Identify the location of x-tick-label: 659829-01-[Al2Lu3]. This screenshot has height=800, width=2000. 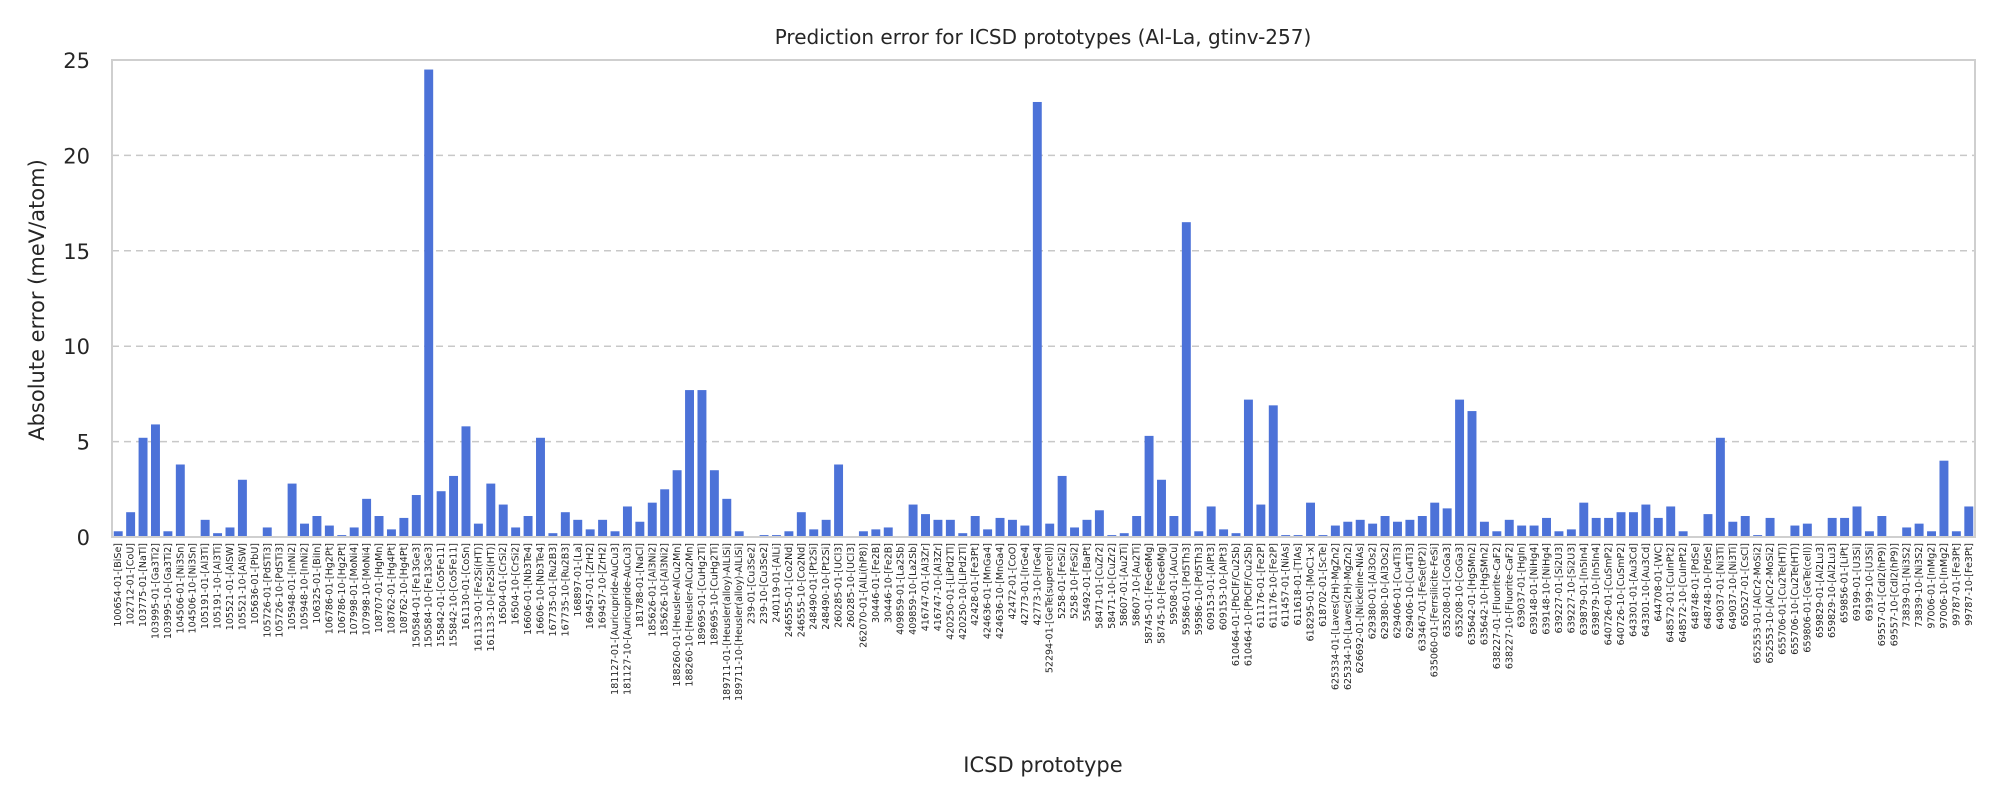
(1820, 590).